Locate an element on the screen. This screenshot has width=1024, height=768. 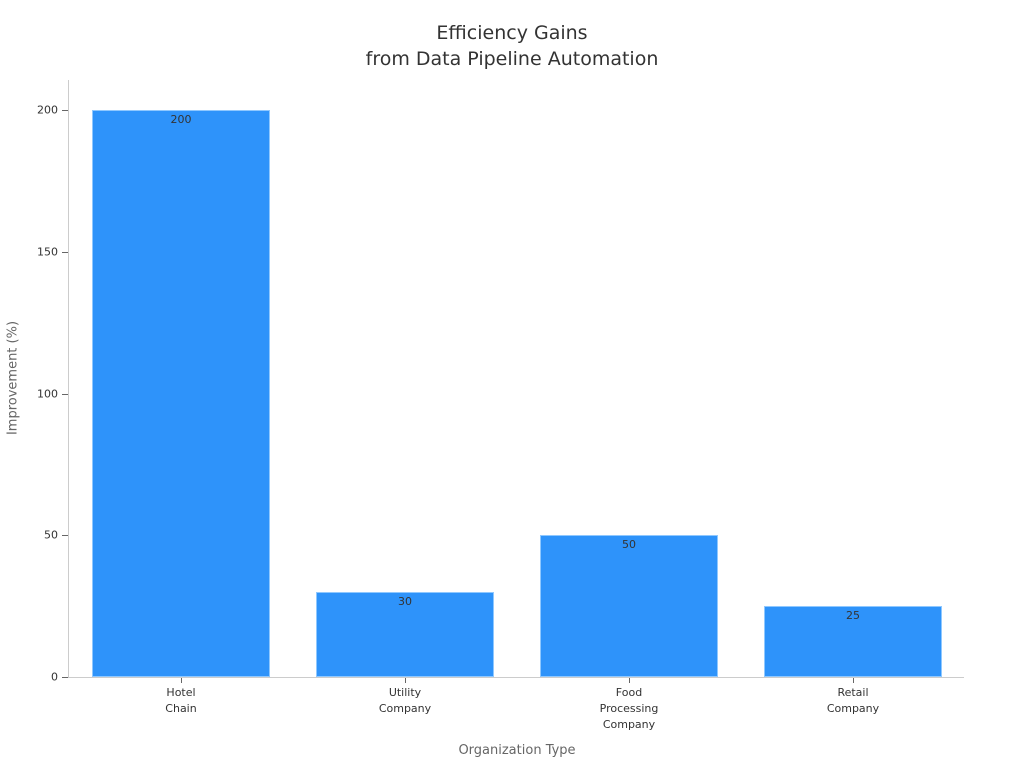
x-tick-label: Hotel Chain is located at coordinates (181, 700).